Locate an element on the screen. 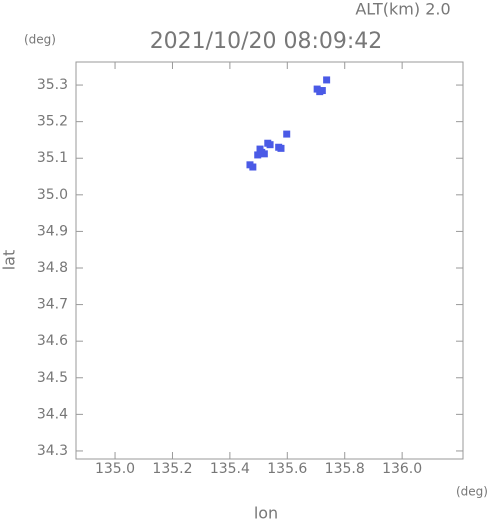 The width and height of the screenshot is (491, 521). y-tick-label: 34.8 is located at coordinates (52, 268).